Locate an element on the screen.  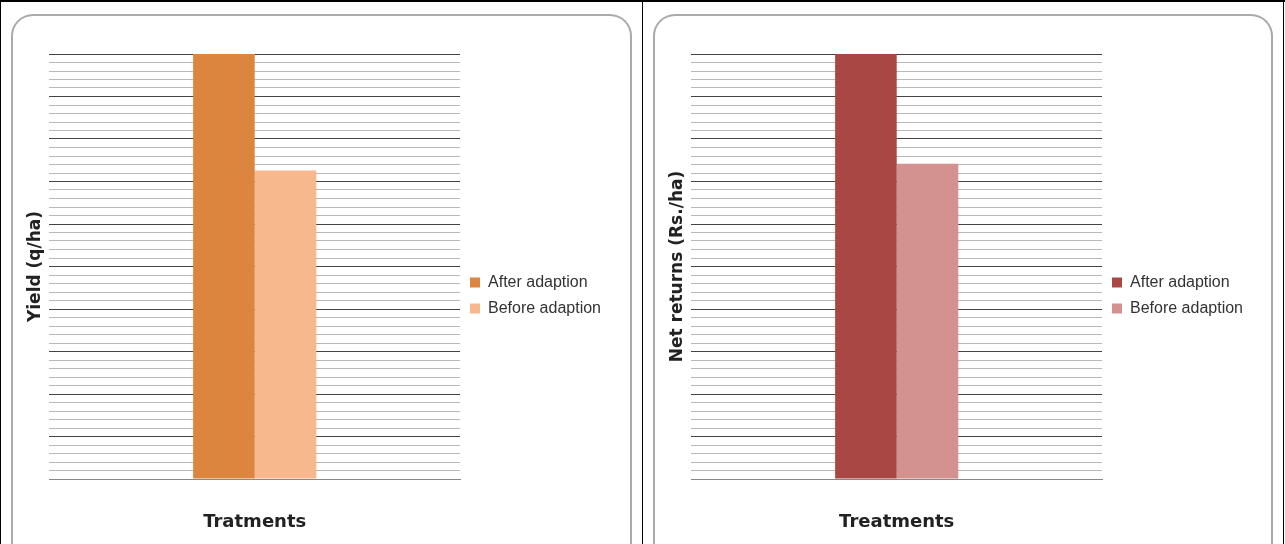
x-axis-title: Tratments is located at coordinates (255, 520).